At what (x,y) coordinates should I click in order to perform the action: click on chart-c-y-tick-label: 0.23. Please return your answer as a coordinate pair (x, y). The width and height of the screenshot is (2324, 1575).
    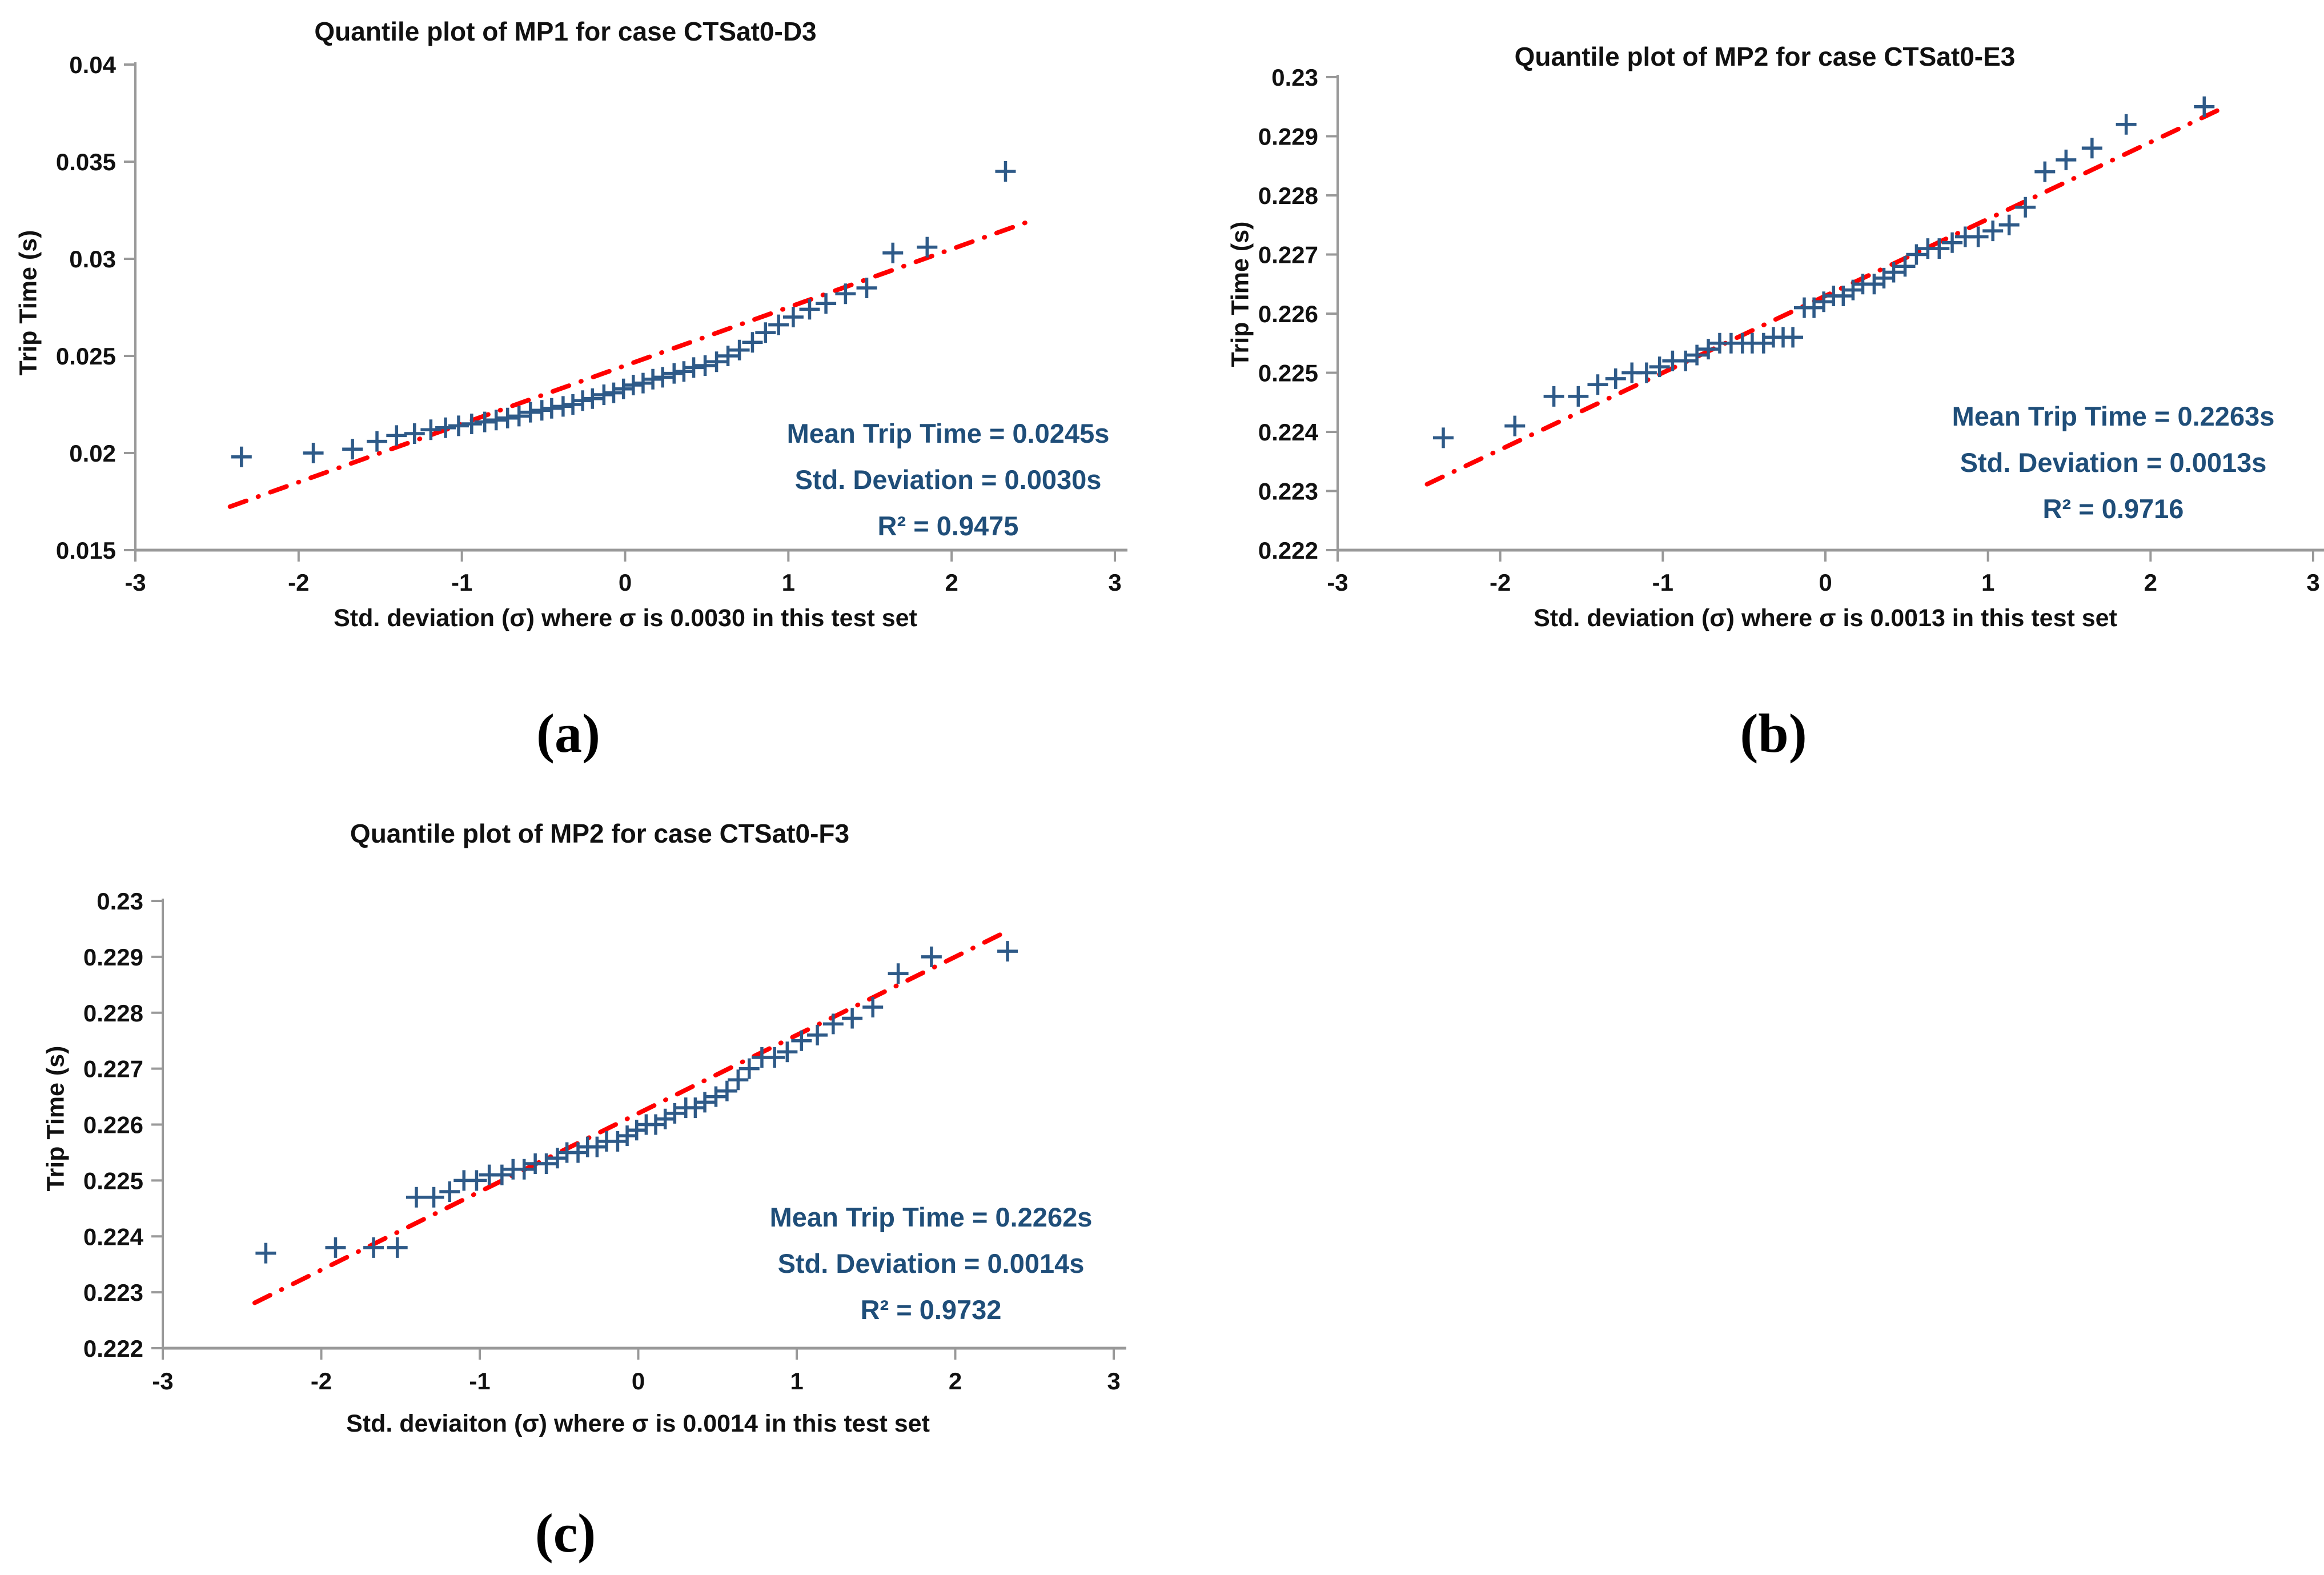
    Looking at the image, I should click on (120, 901).